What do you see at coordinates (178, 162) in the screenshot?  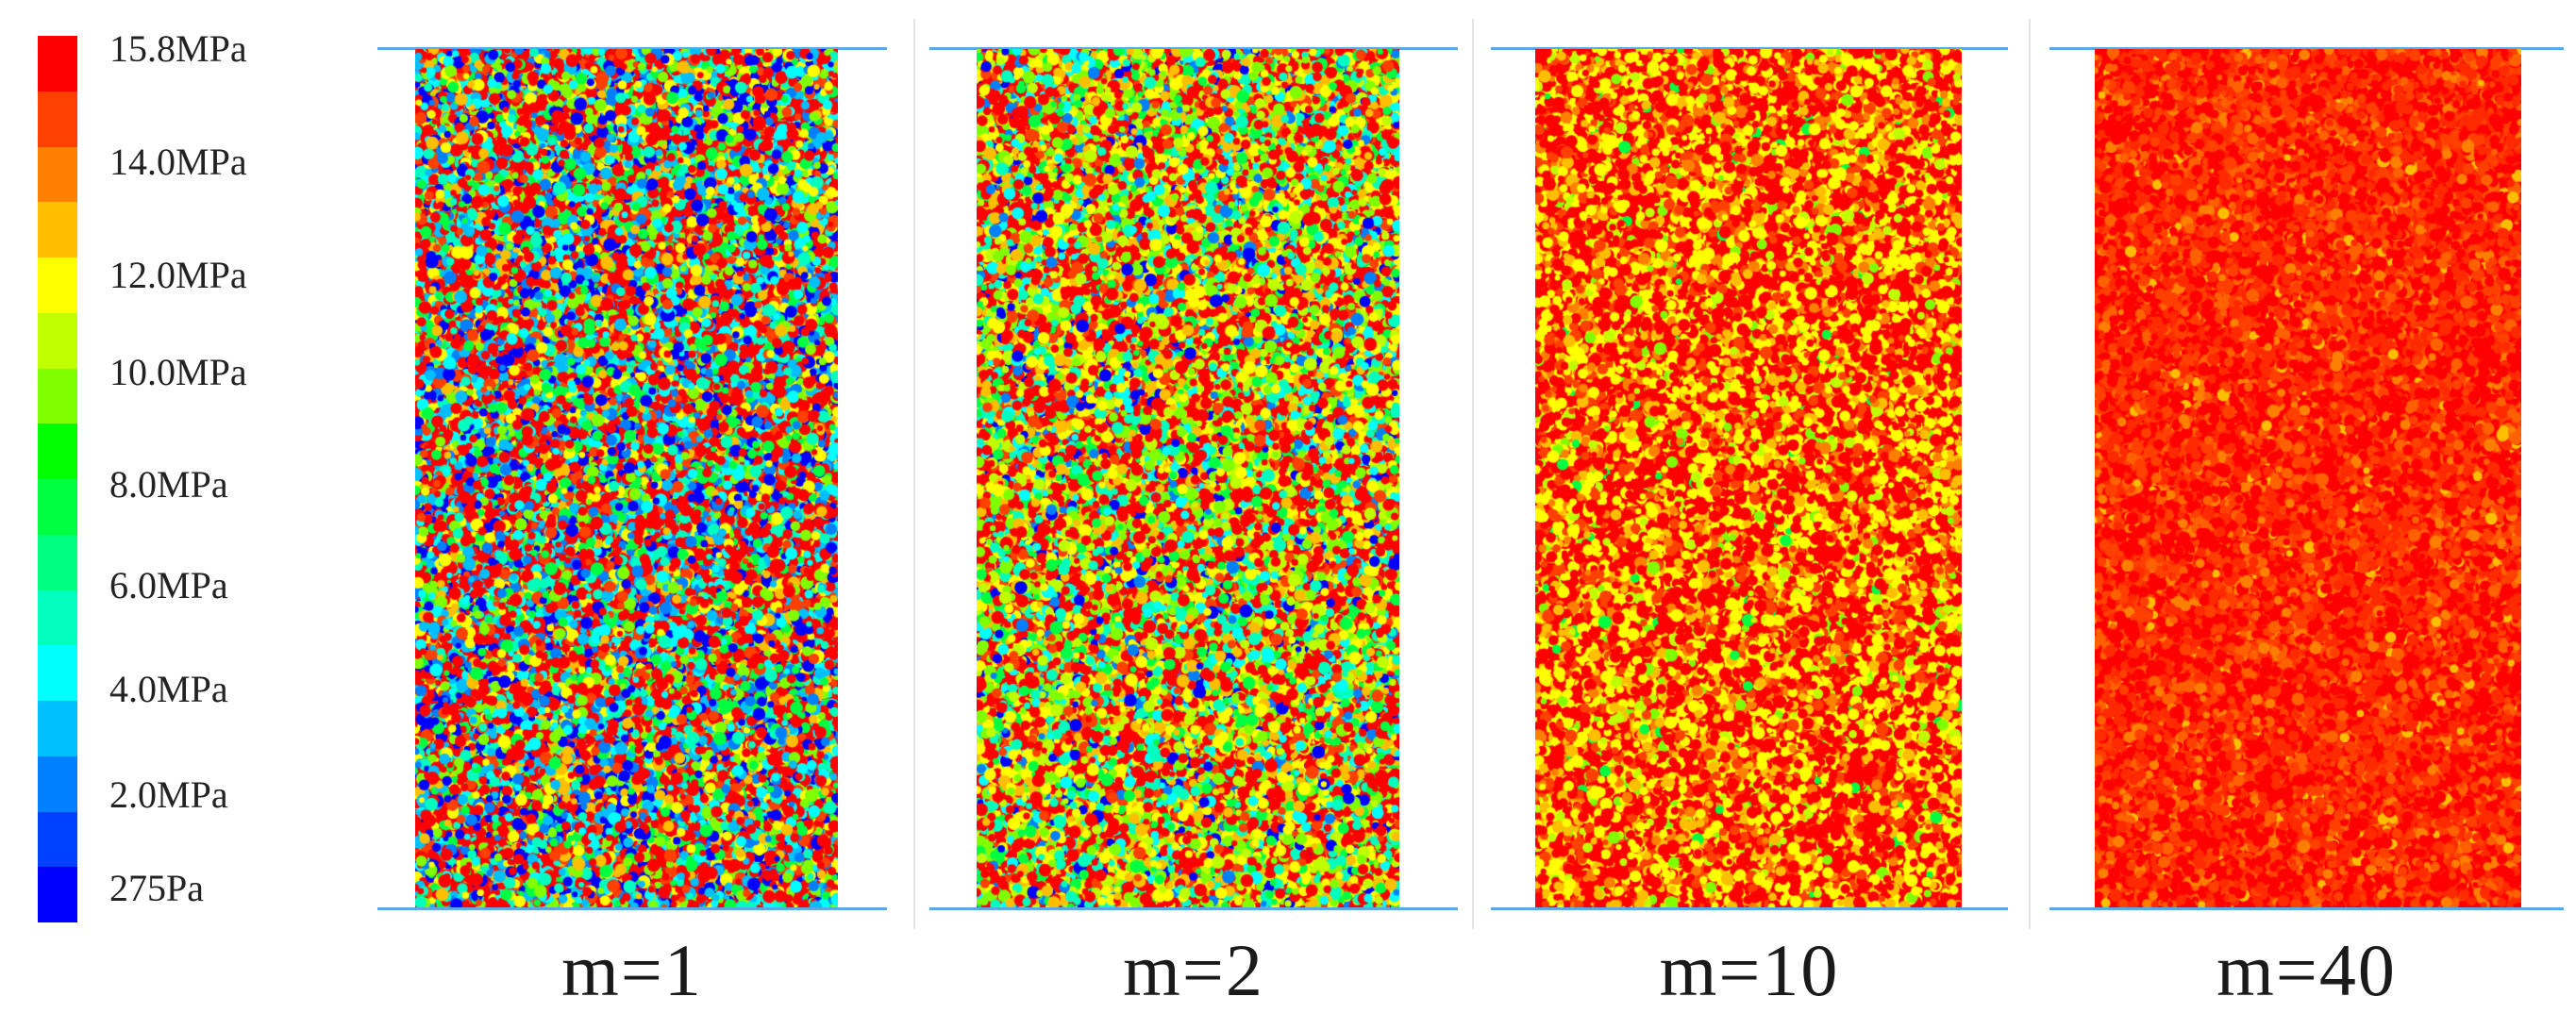 I see `legend-label: 14.0MPa` at bounding box center [178, 162].